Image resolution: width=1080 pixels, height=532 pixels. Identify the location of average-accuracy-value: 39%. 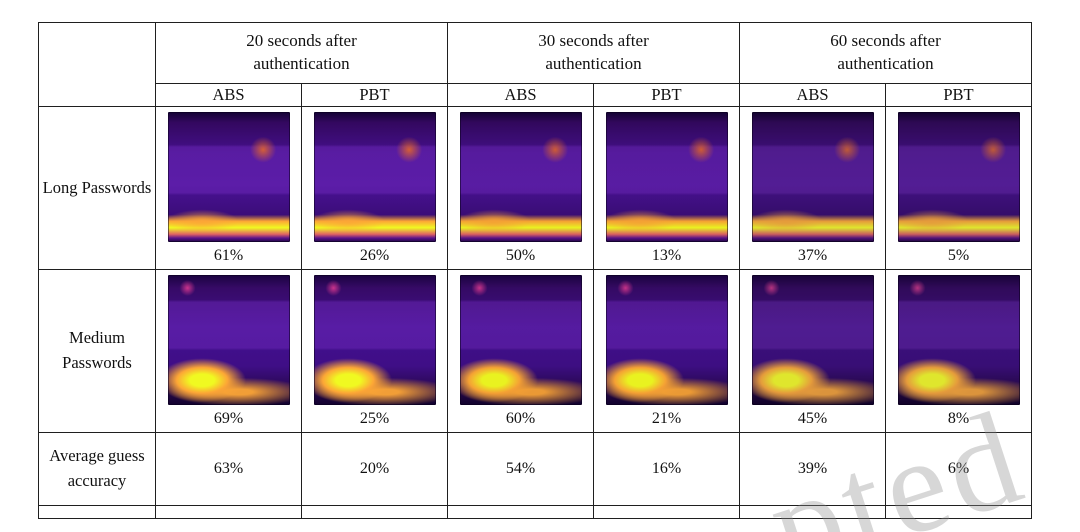
(812, 469).